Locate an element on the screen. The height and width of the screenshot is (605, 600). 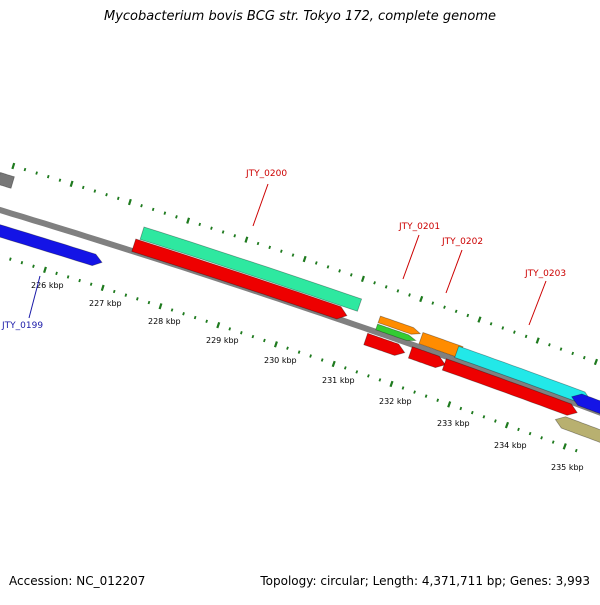
scale-label: 227 kbp is located at coordinates (105, 303).